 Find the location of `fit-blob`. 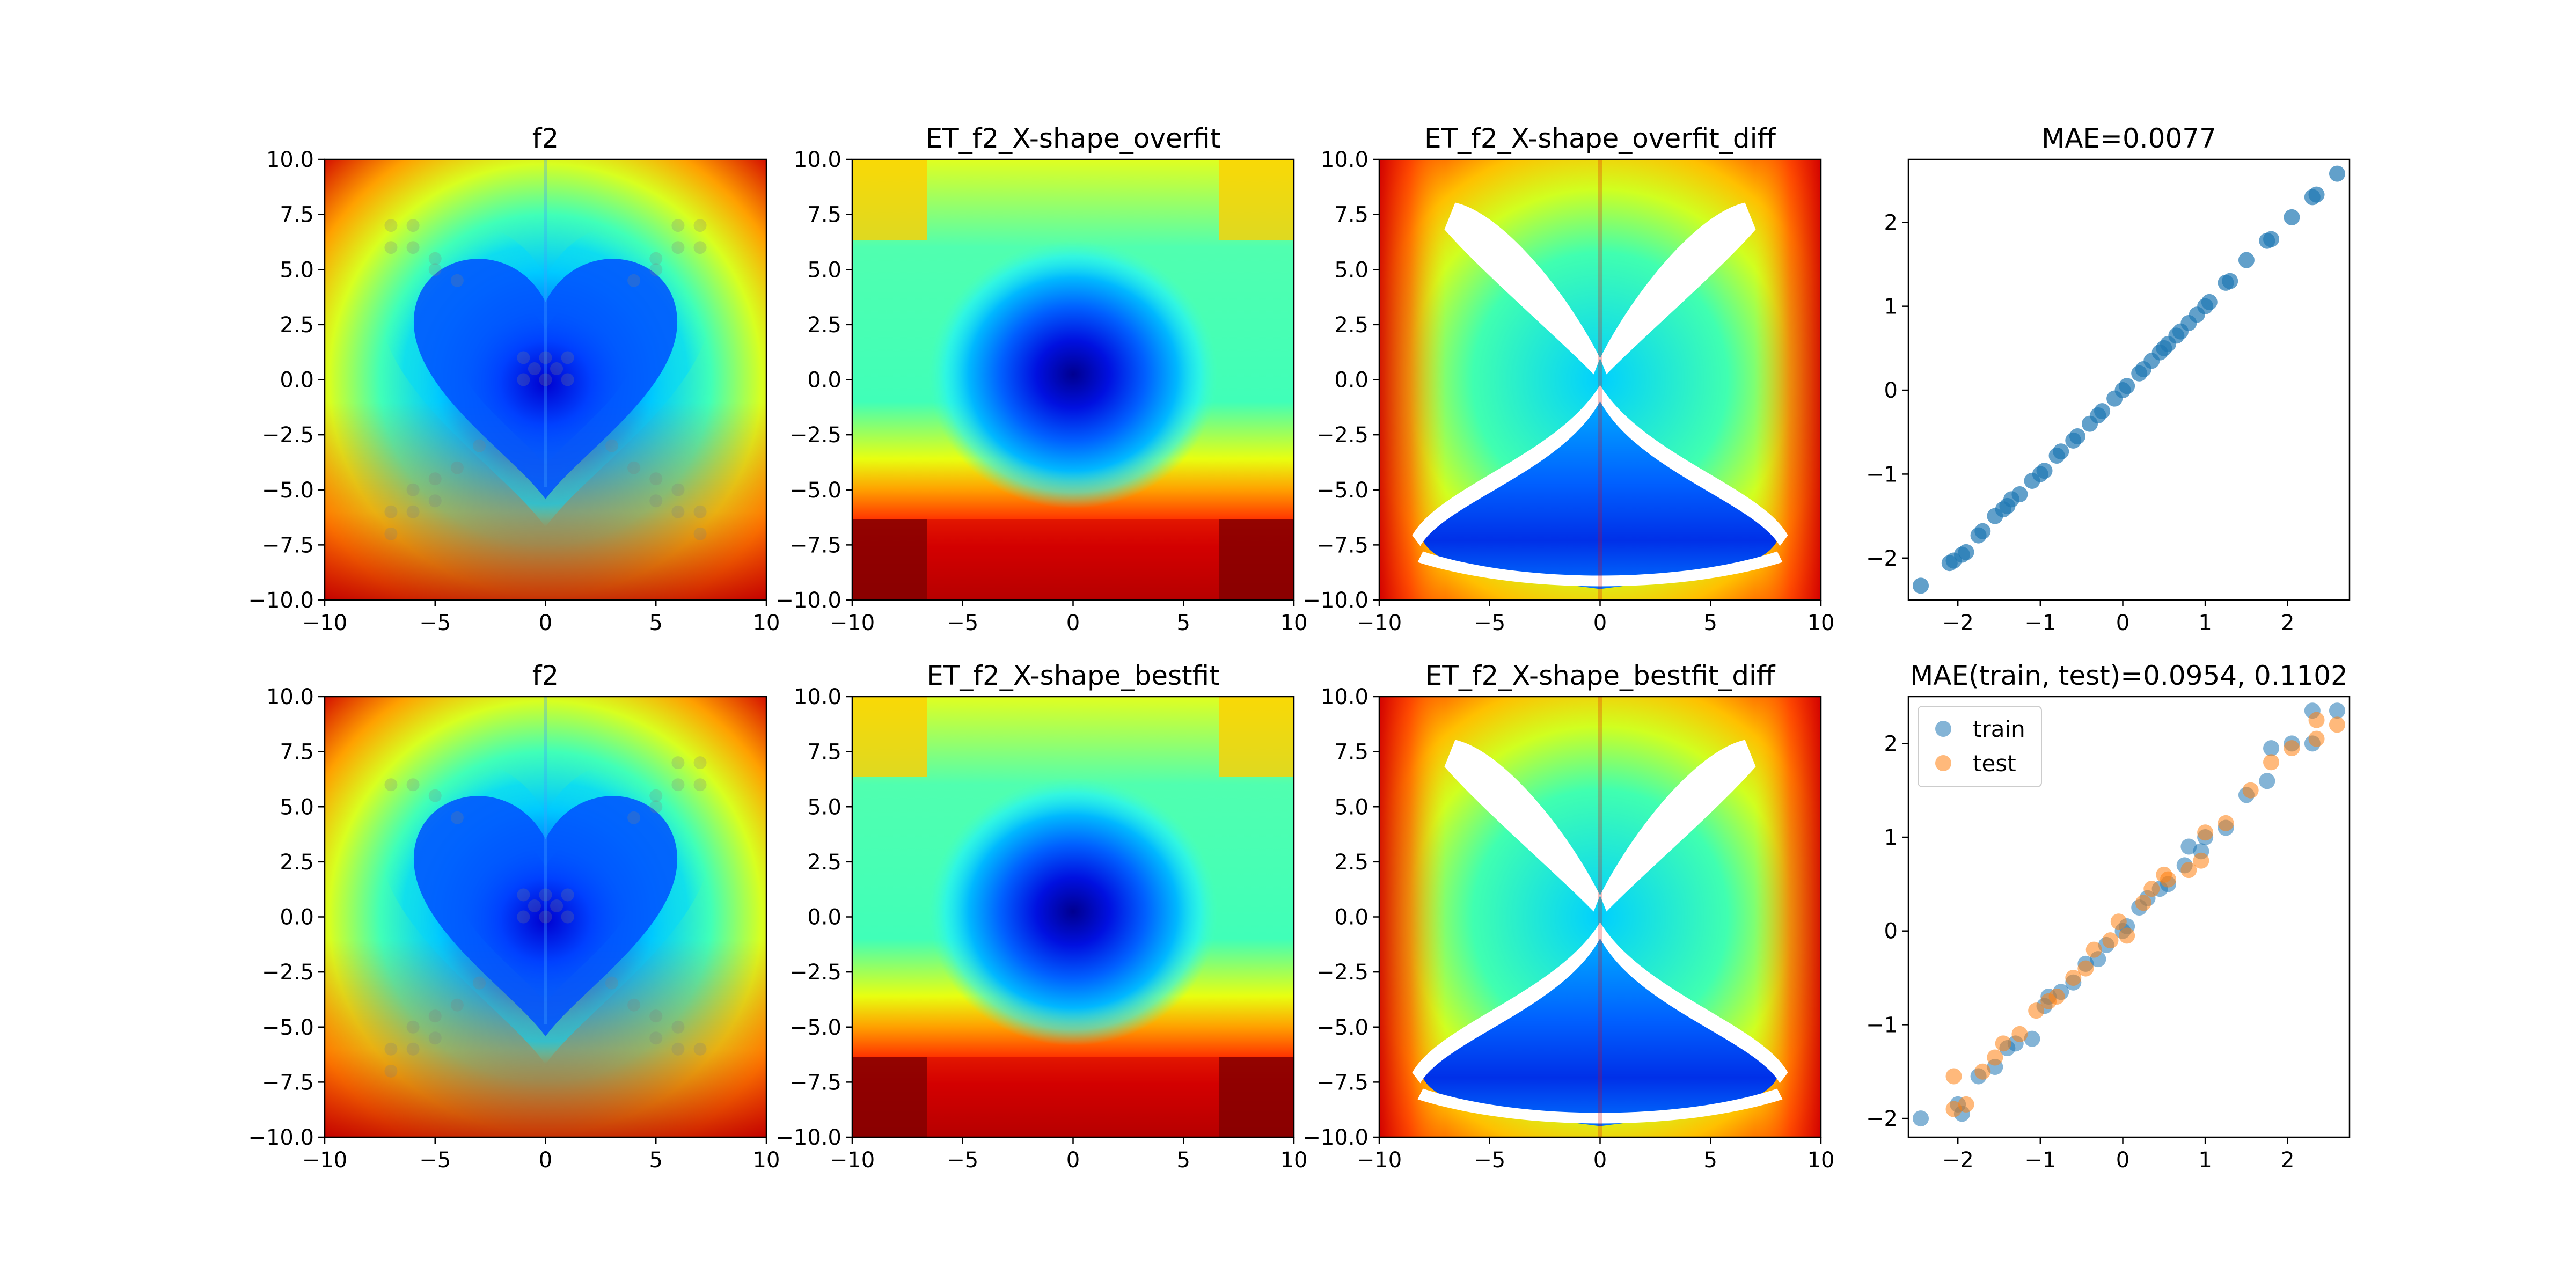

fit-blob is located at coordinates (1073, 911).